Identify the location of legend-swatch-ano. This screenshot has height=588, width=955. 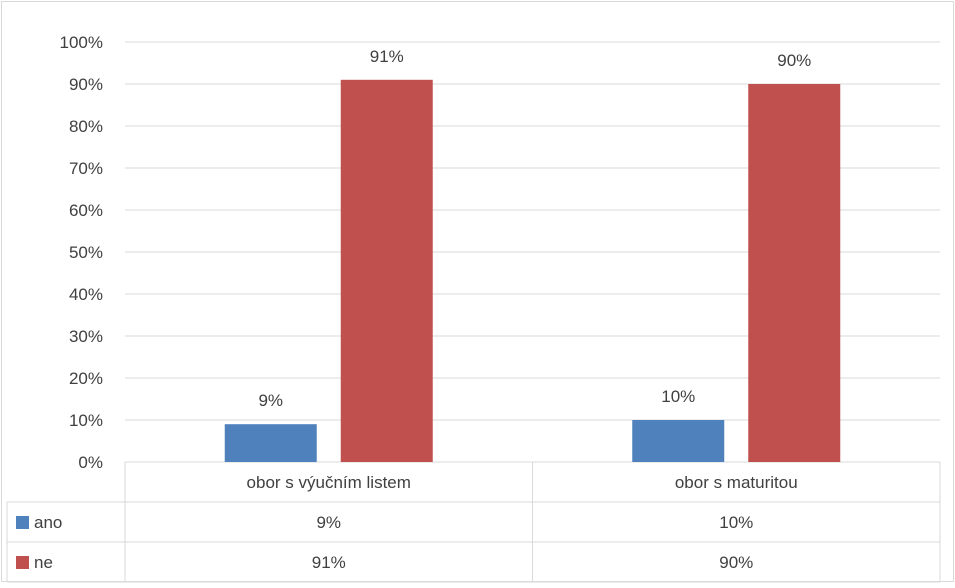
(22, 522).